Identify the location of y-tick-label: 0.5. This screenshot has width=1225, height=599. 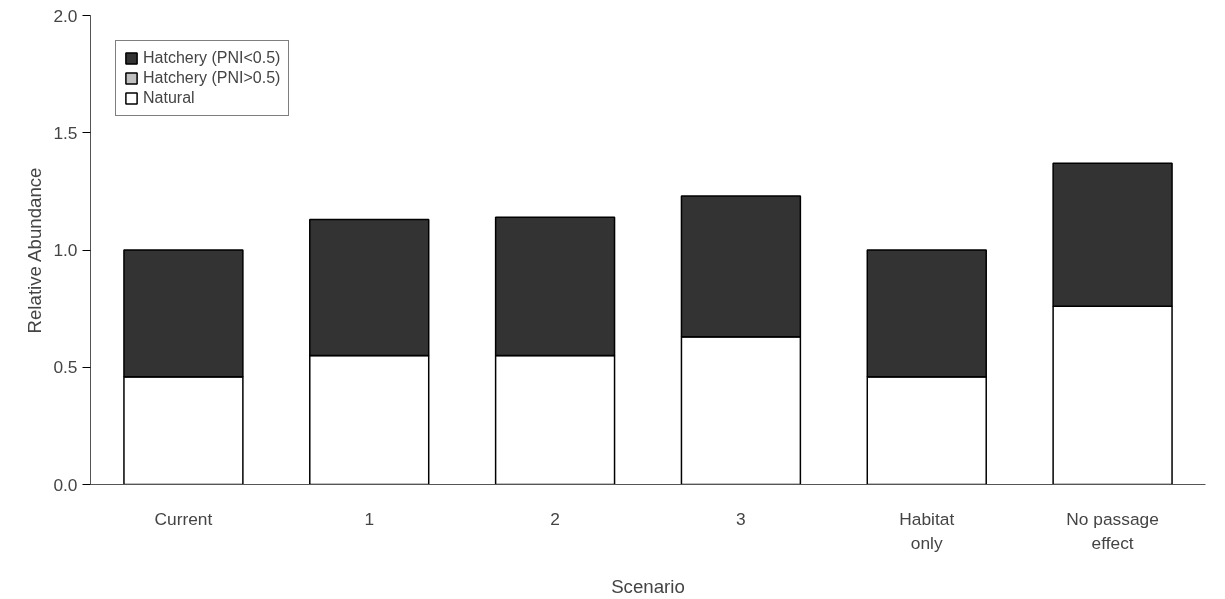
(65, 367).